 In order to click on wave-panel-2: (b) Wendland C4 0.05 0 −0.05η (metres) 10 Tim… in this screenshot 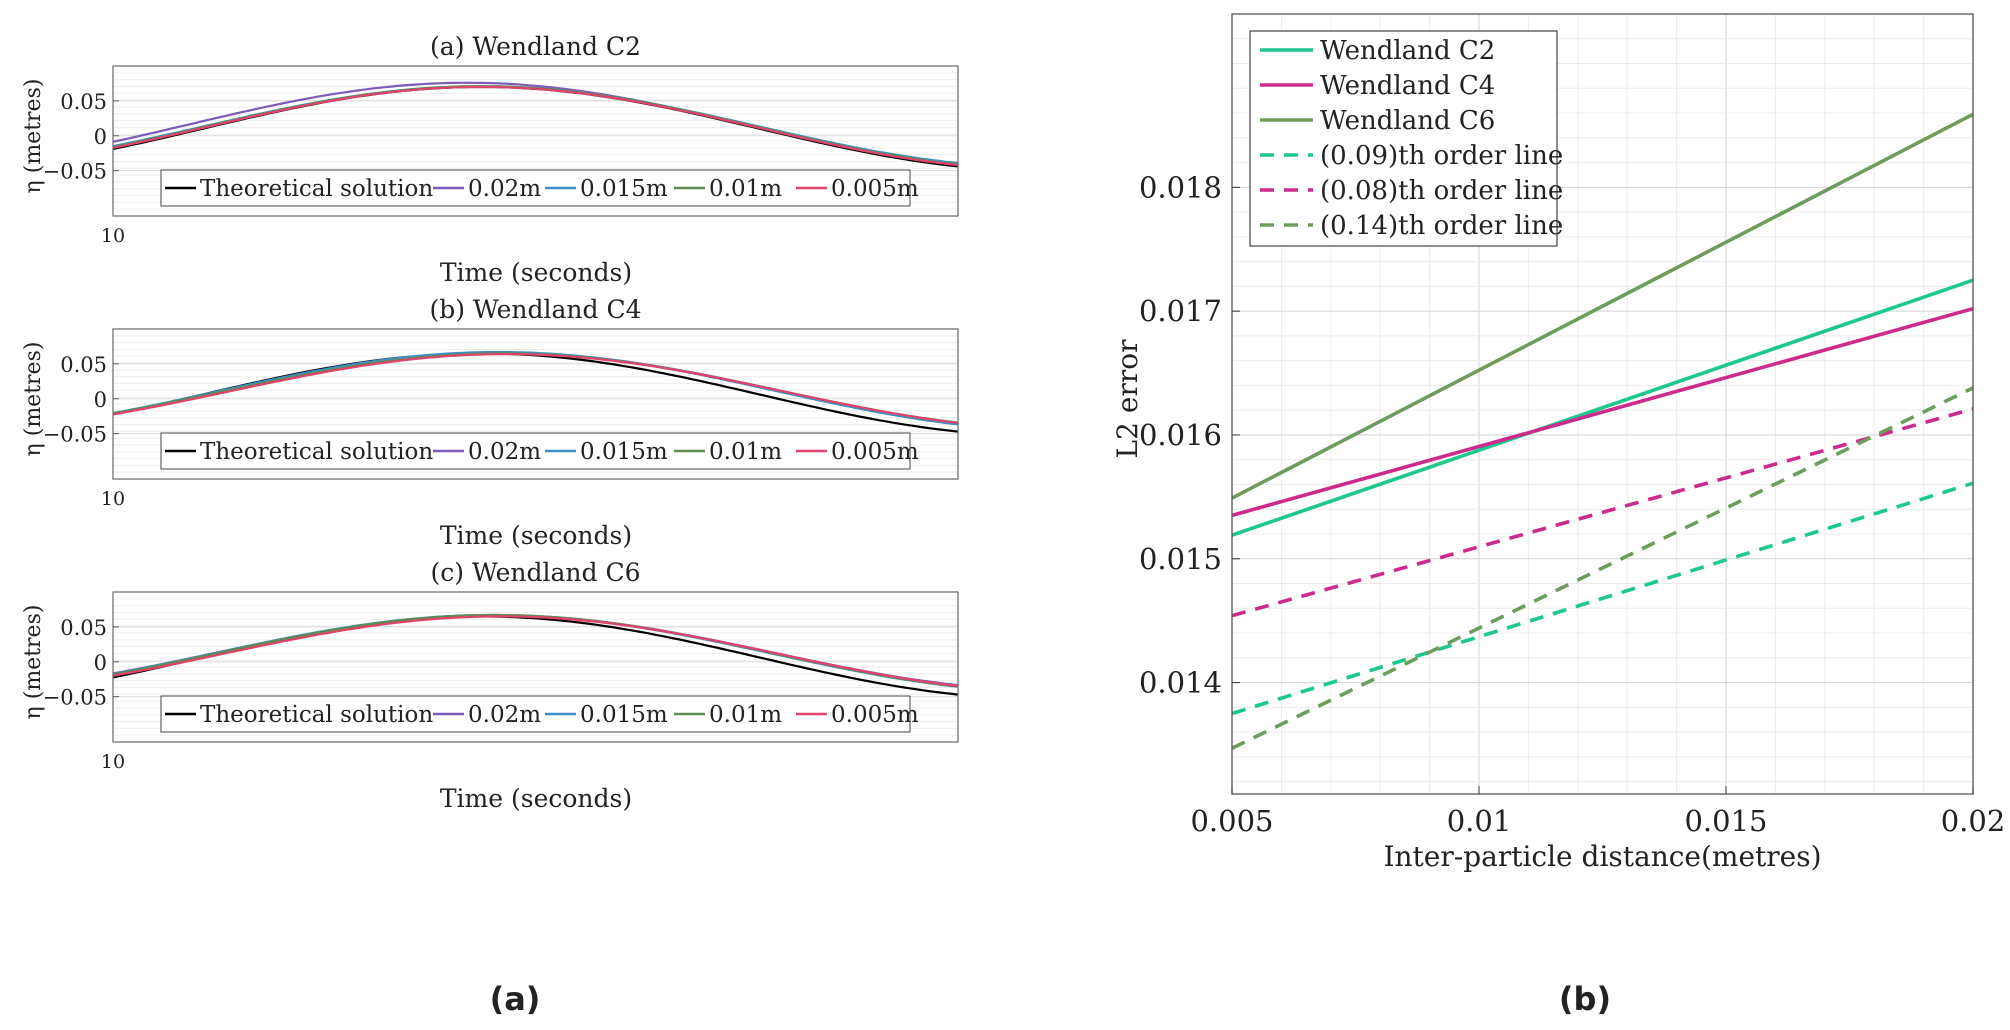, I will do `click(490, 422)`.